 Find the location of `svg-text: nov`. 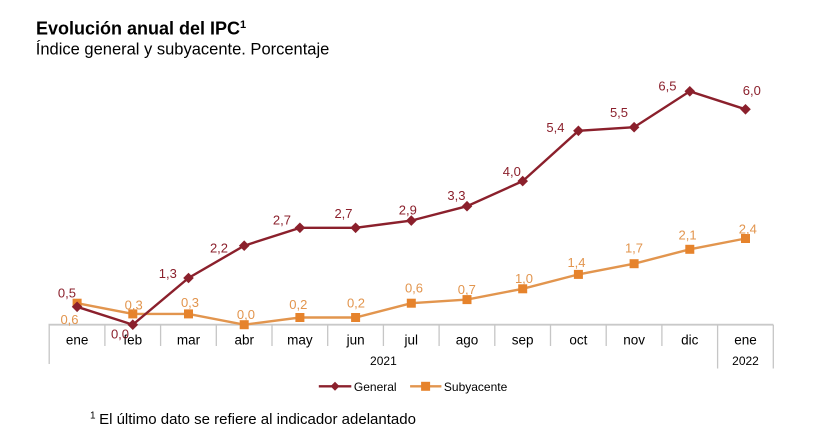

svg-text: nov is located at coordinates (634, 339).